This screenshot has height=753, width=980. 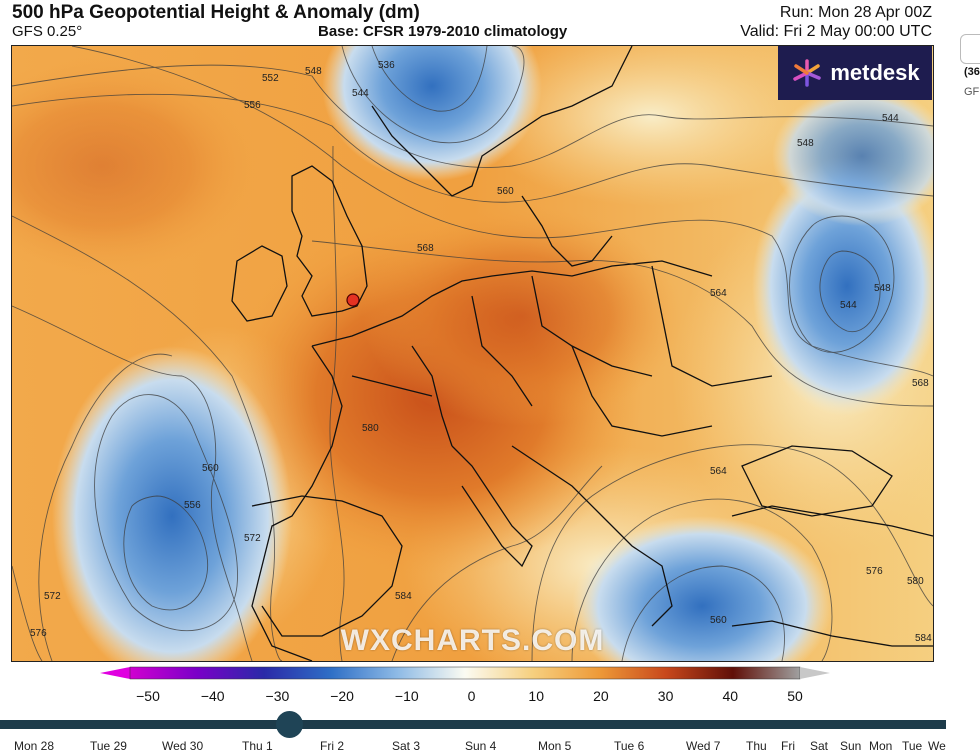 I want to click on colorbar-canvas: −50 −40 −30 −20 −10 0 10 20 30 40 50, so click(x=465, y=685).